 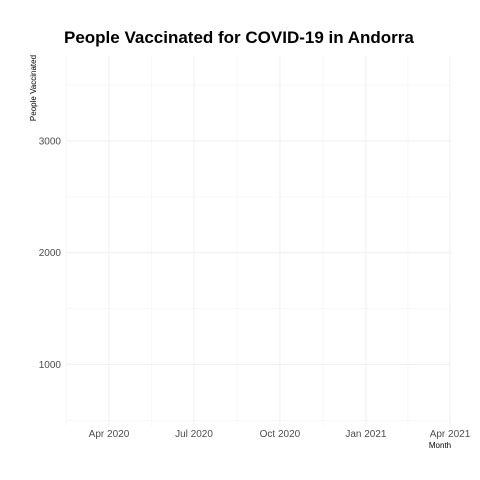 What do you see at coordinates (33, 88) in the screenshot?
I see `y-axis-title: People Vaccinated` at bounding box center [33, 88].